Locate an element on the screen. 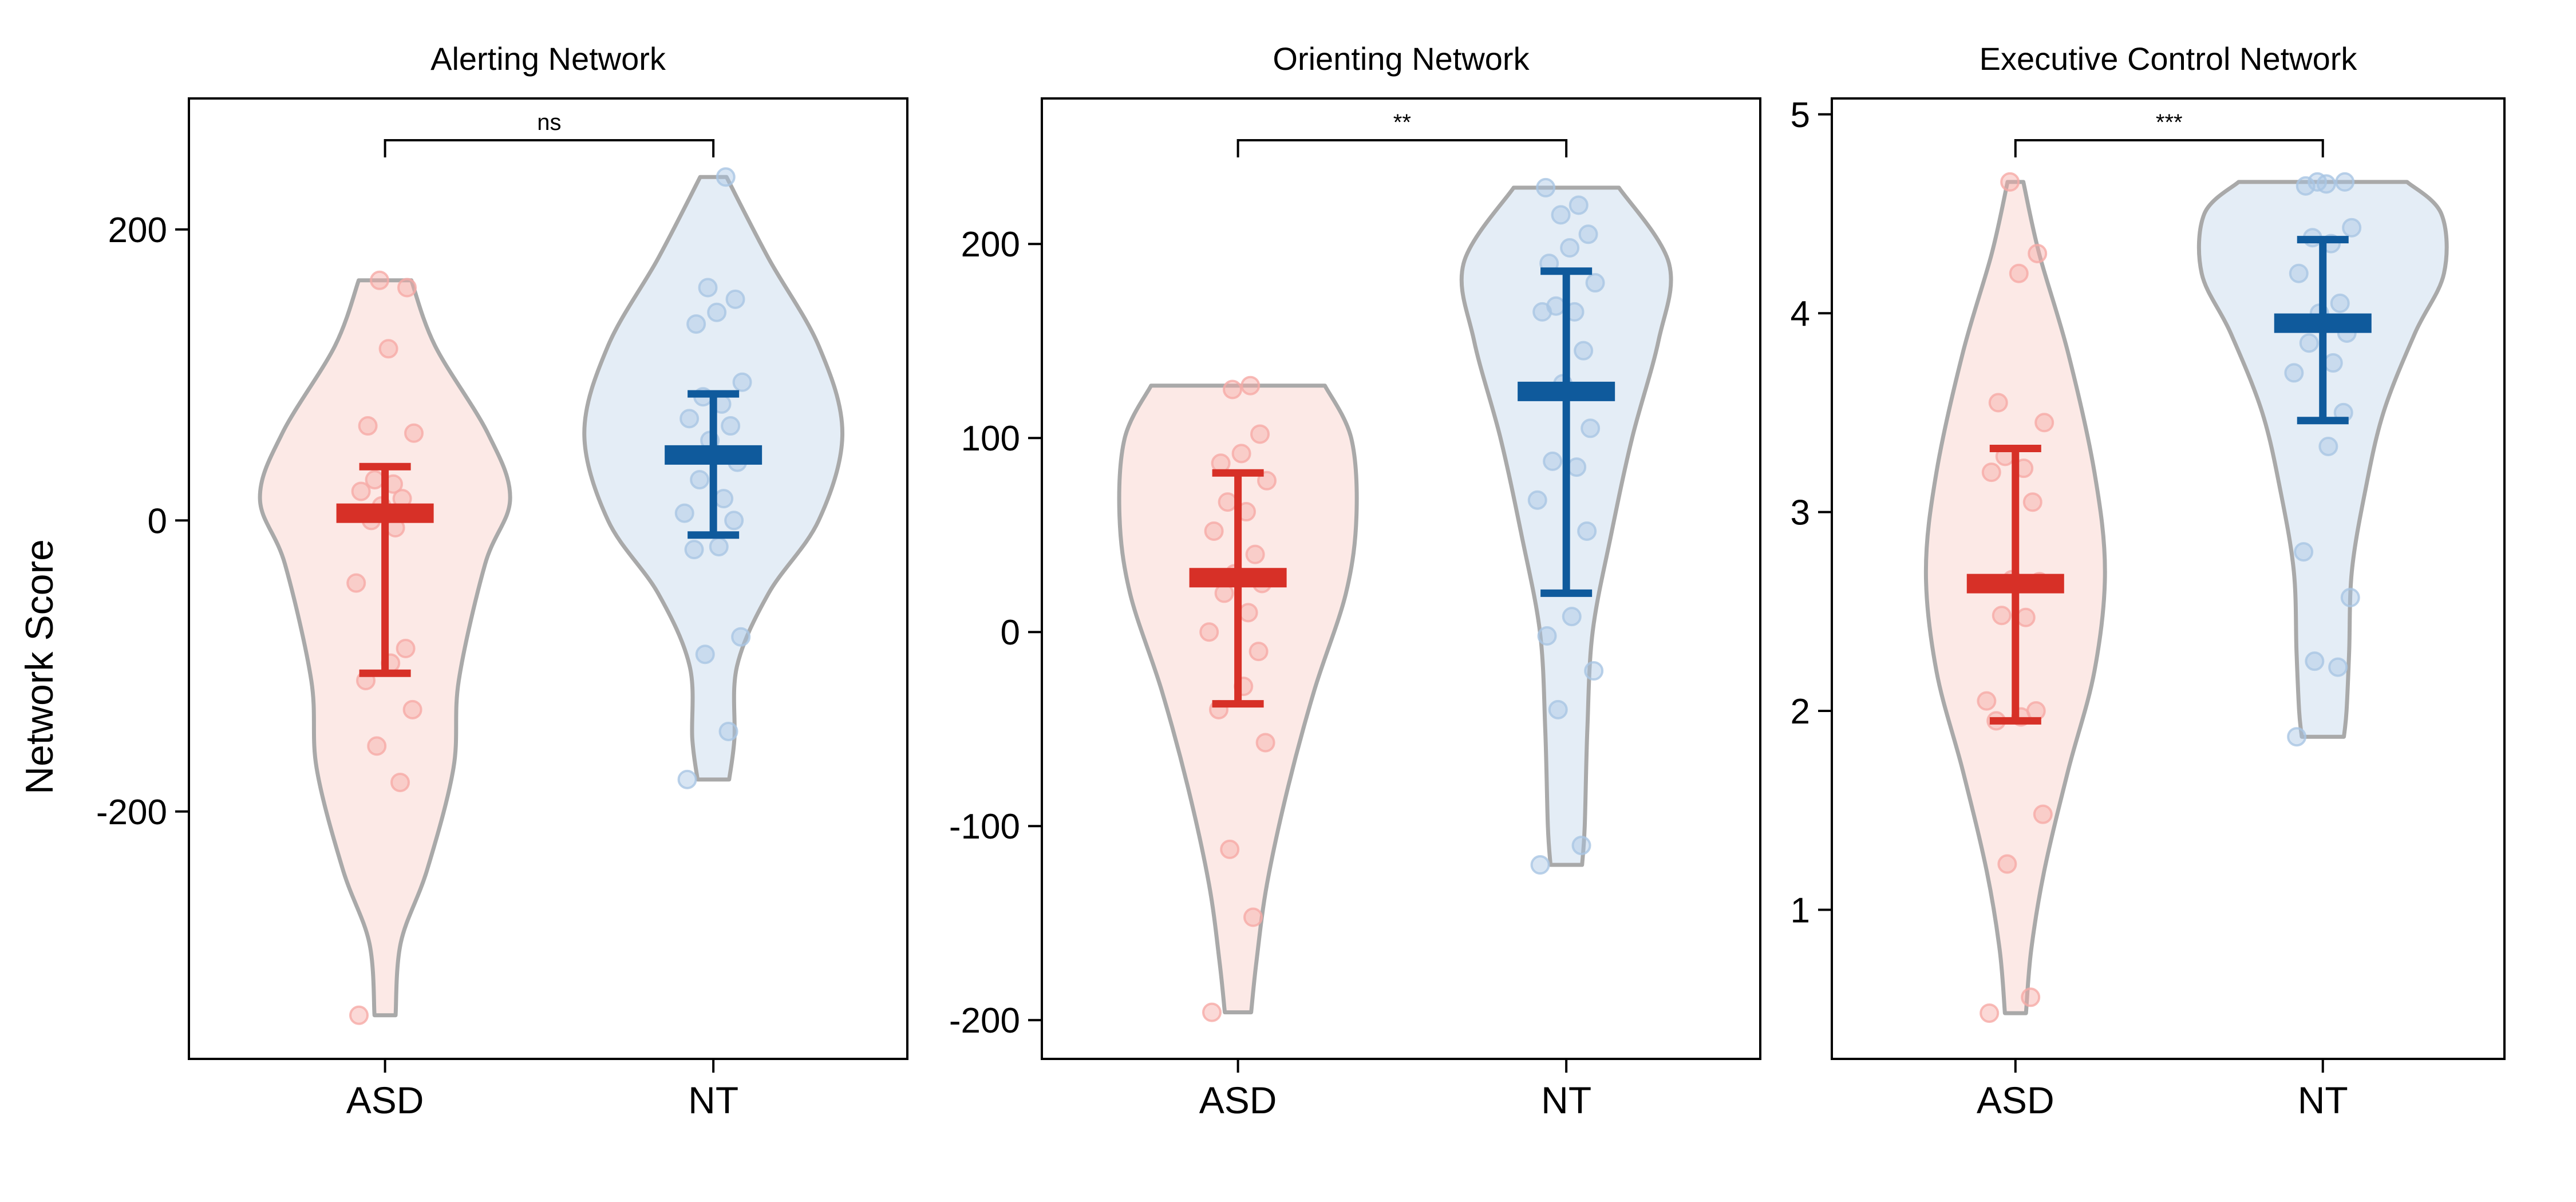 The height and width of the screenshot is (1202, 2576). panel-title: Orienting Network is located at coordinates (1401, 59).